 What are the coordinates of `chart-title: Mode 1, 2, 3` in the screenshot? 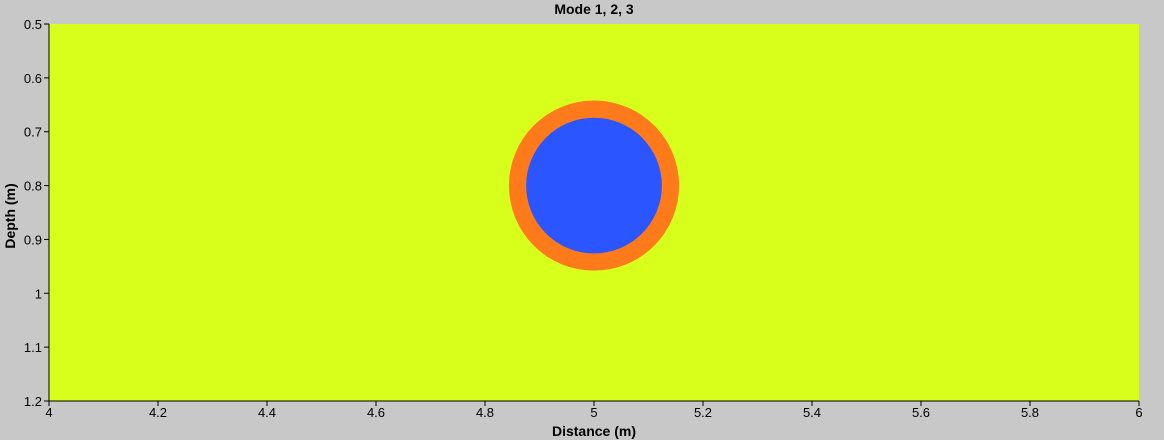 It's located at (594, 9).